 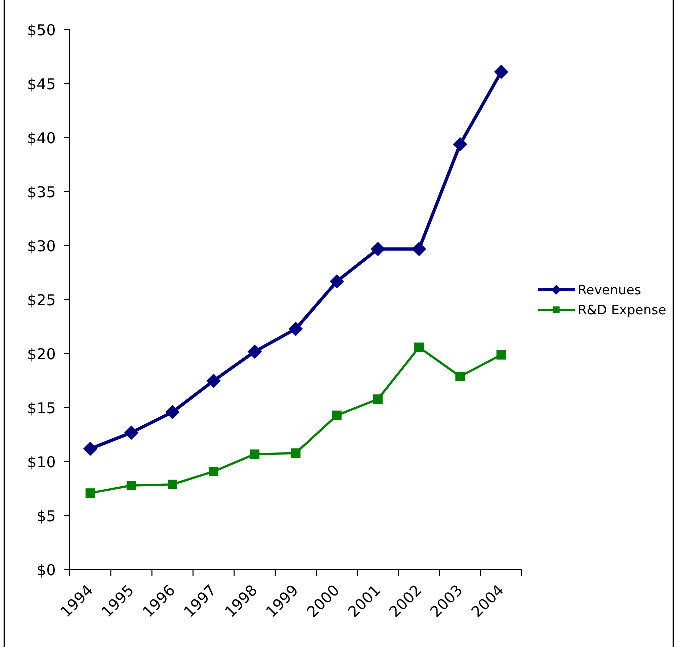 What do you see at coordinates (41, 84) in the screenshot?
I see `y-tick-label: $45` at bounding box center [41, 84].